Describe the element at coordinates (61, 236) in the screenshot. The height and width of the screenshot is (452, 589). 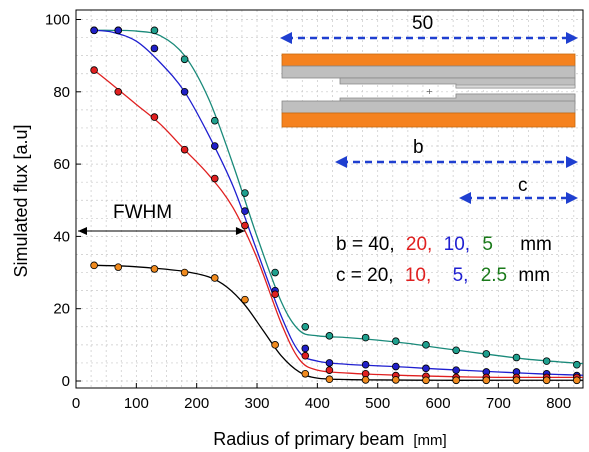
I see `y-tick-label: 40` at that location.